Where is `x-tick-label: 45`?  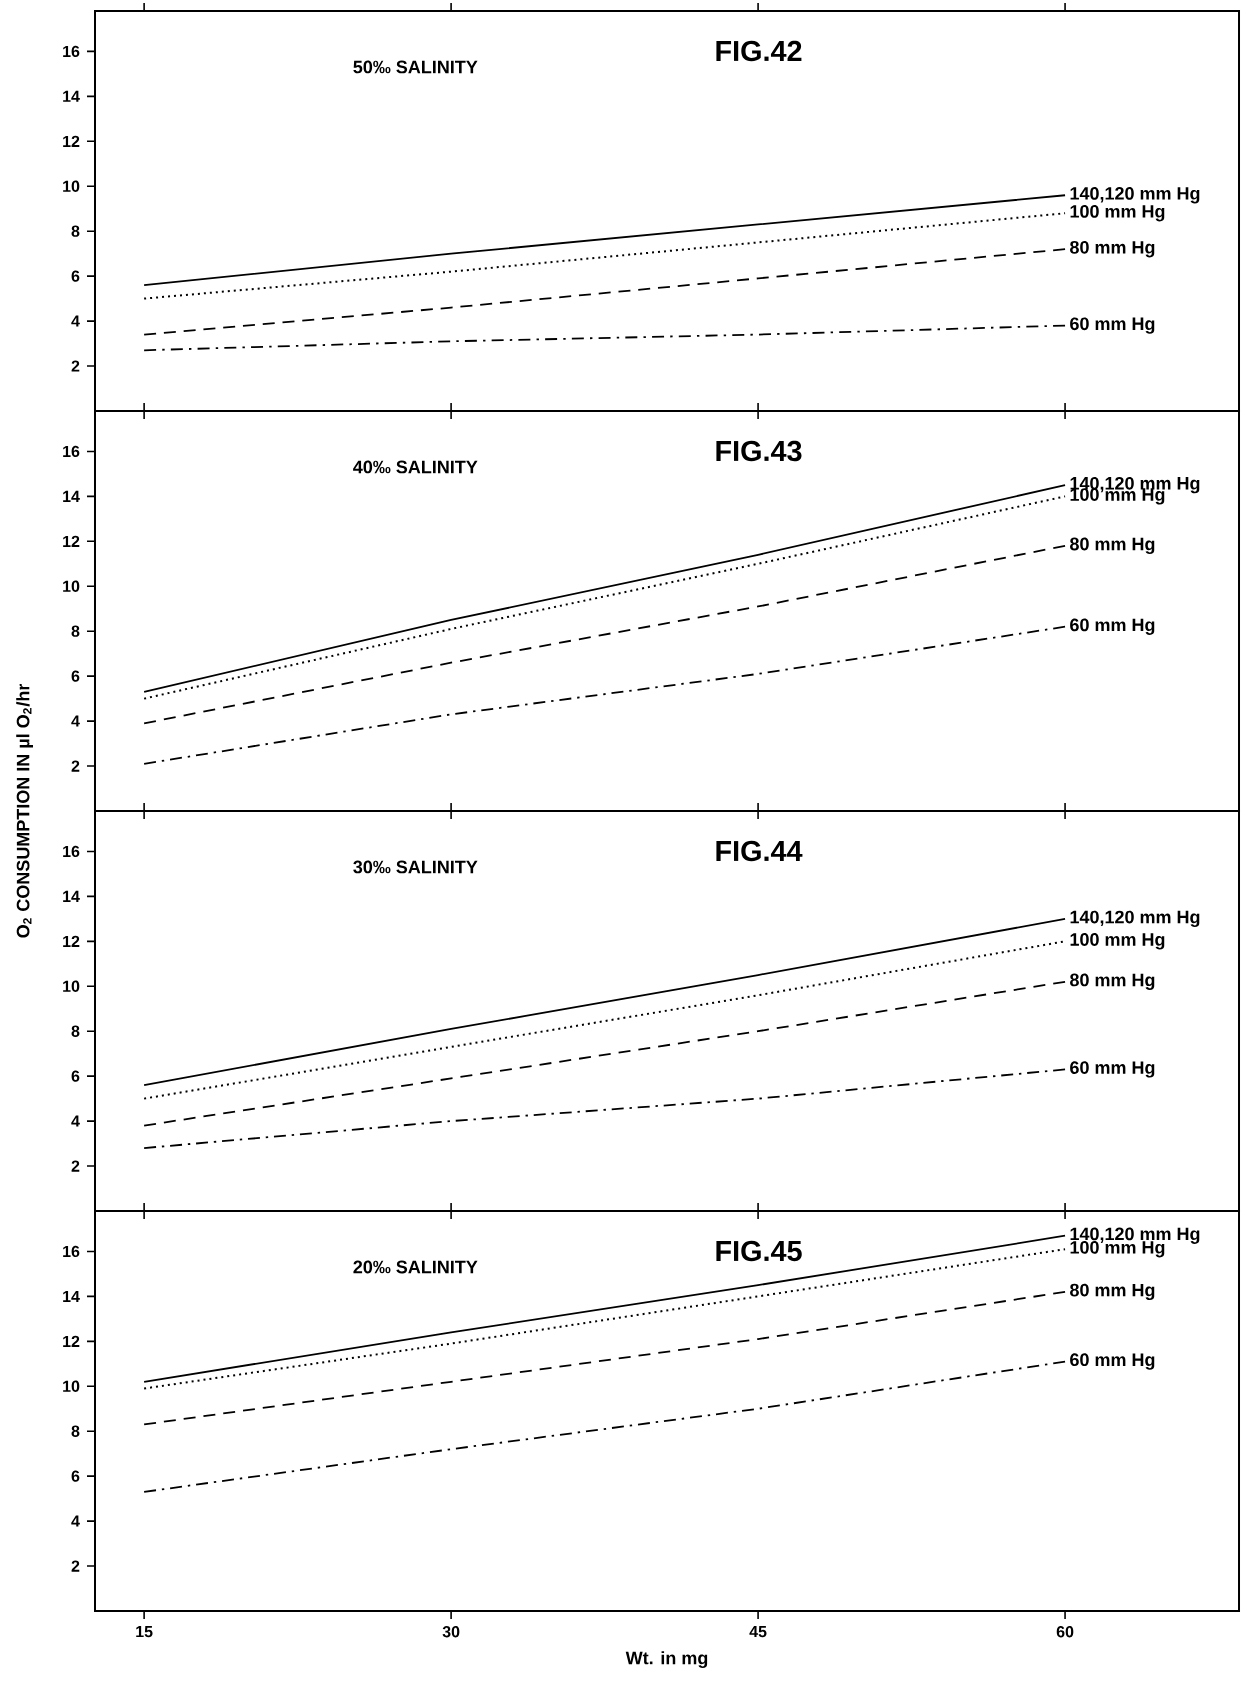 x-tick-label: 45 is located at coordinates (758, 1632).